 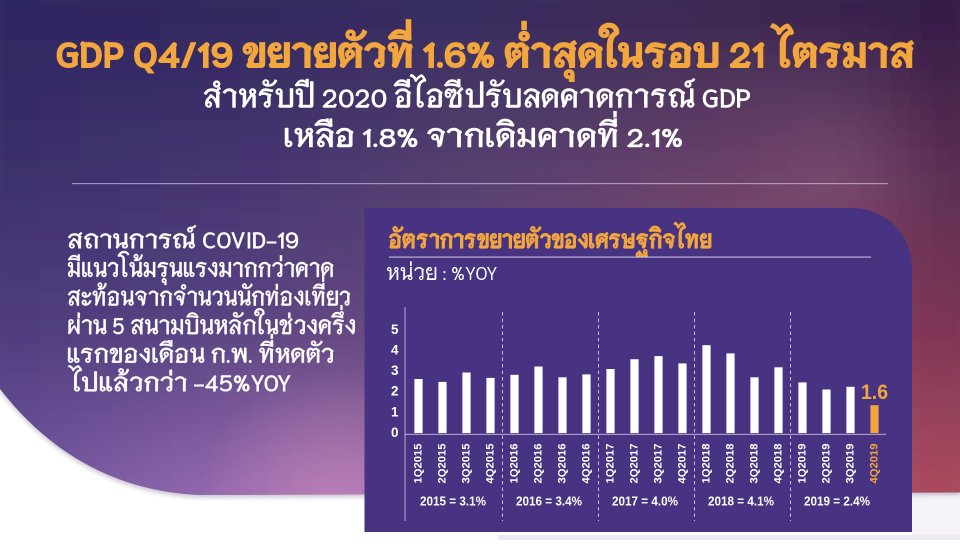 What do you see at coordinates (453, 501) in the screenshot?
I see `svg-text: 2015 = 3.1%` at bounding box center [453, 501].